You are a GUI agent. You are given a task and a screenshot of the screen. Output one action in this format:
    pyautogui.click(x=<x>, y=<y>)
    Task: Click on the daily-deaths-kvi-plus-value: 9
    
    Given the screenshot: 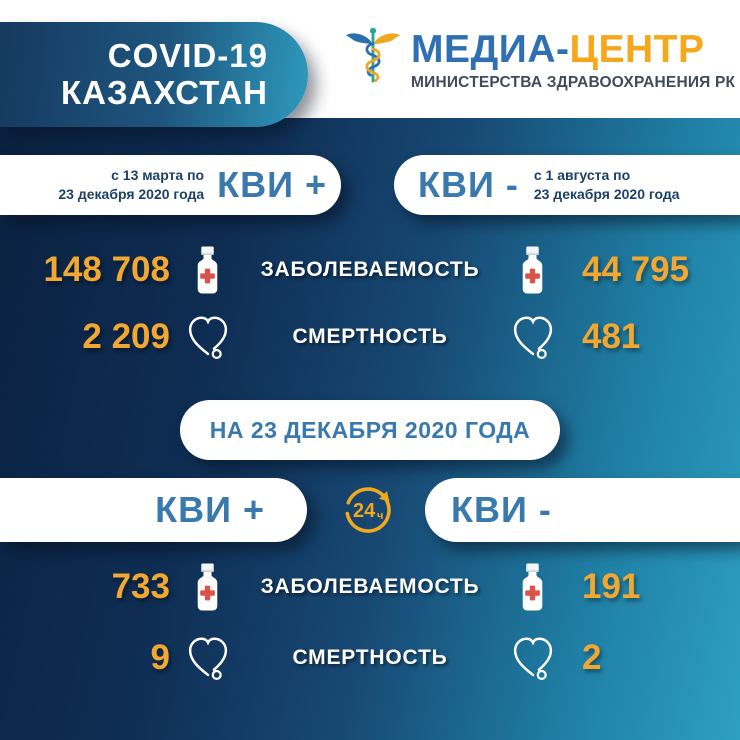 What is the action you would take?
    pyautogui.click(x=160, y=657)
    